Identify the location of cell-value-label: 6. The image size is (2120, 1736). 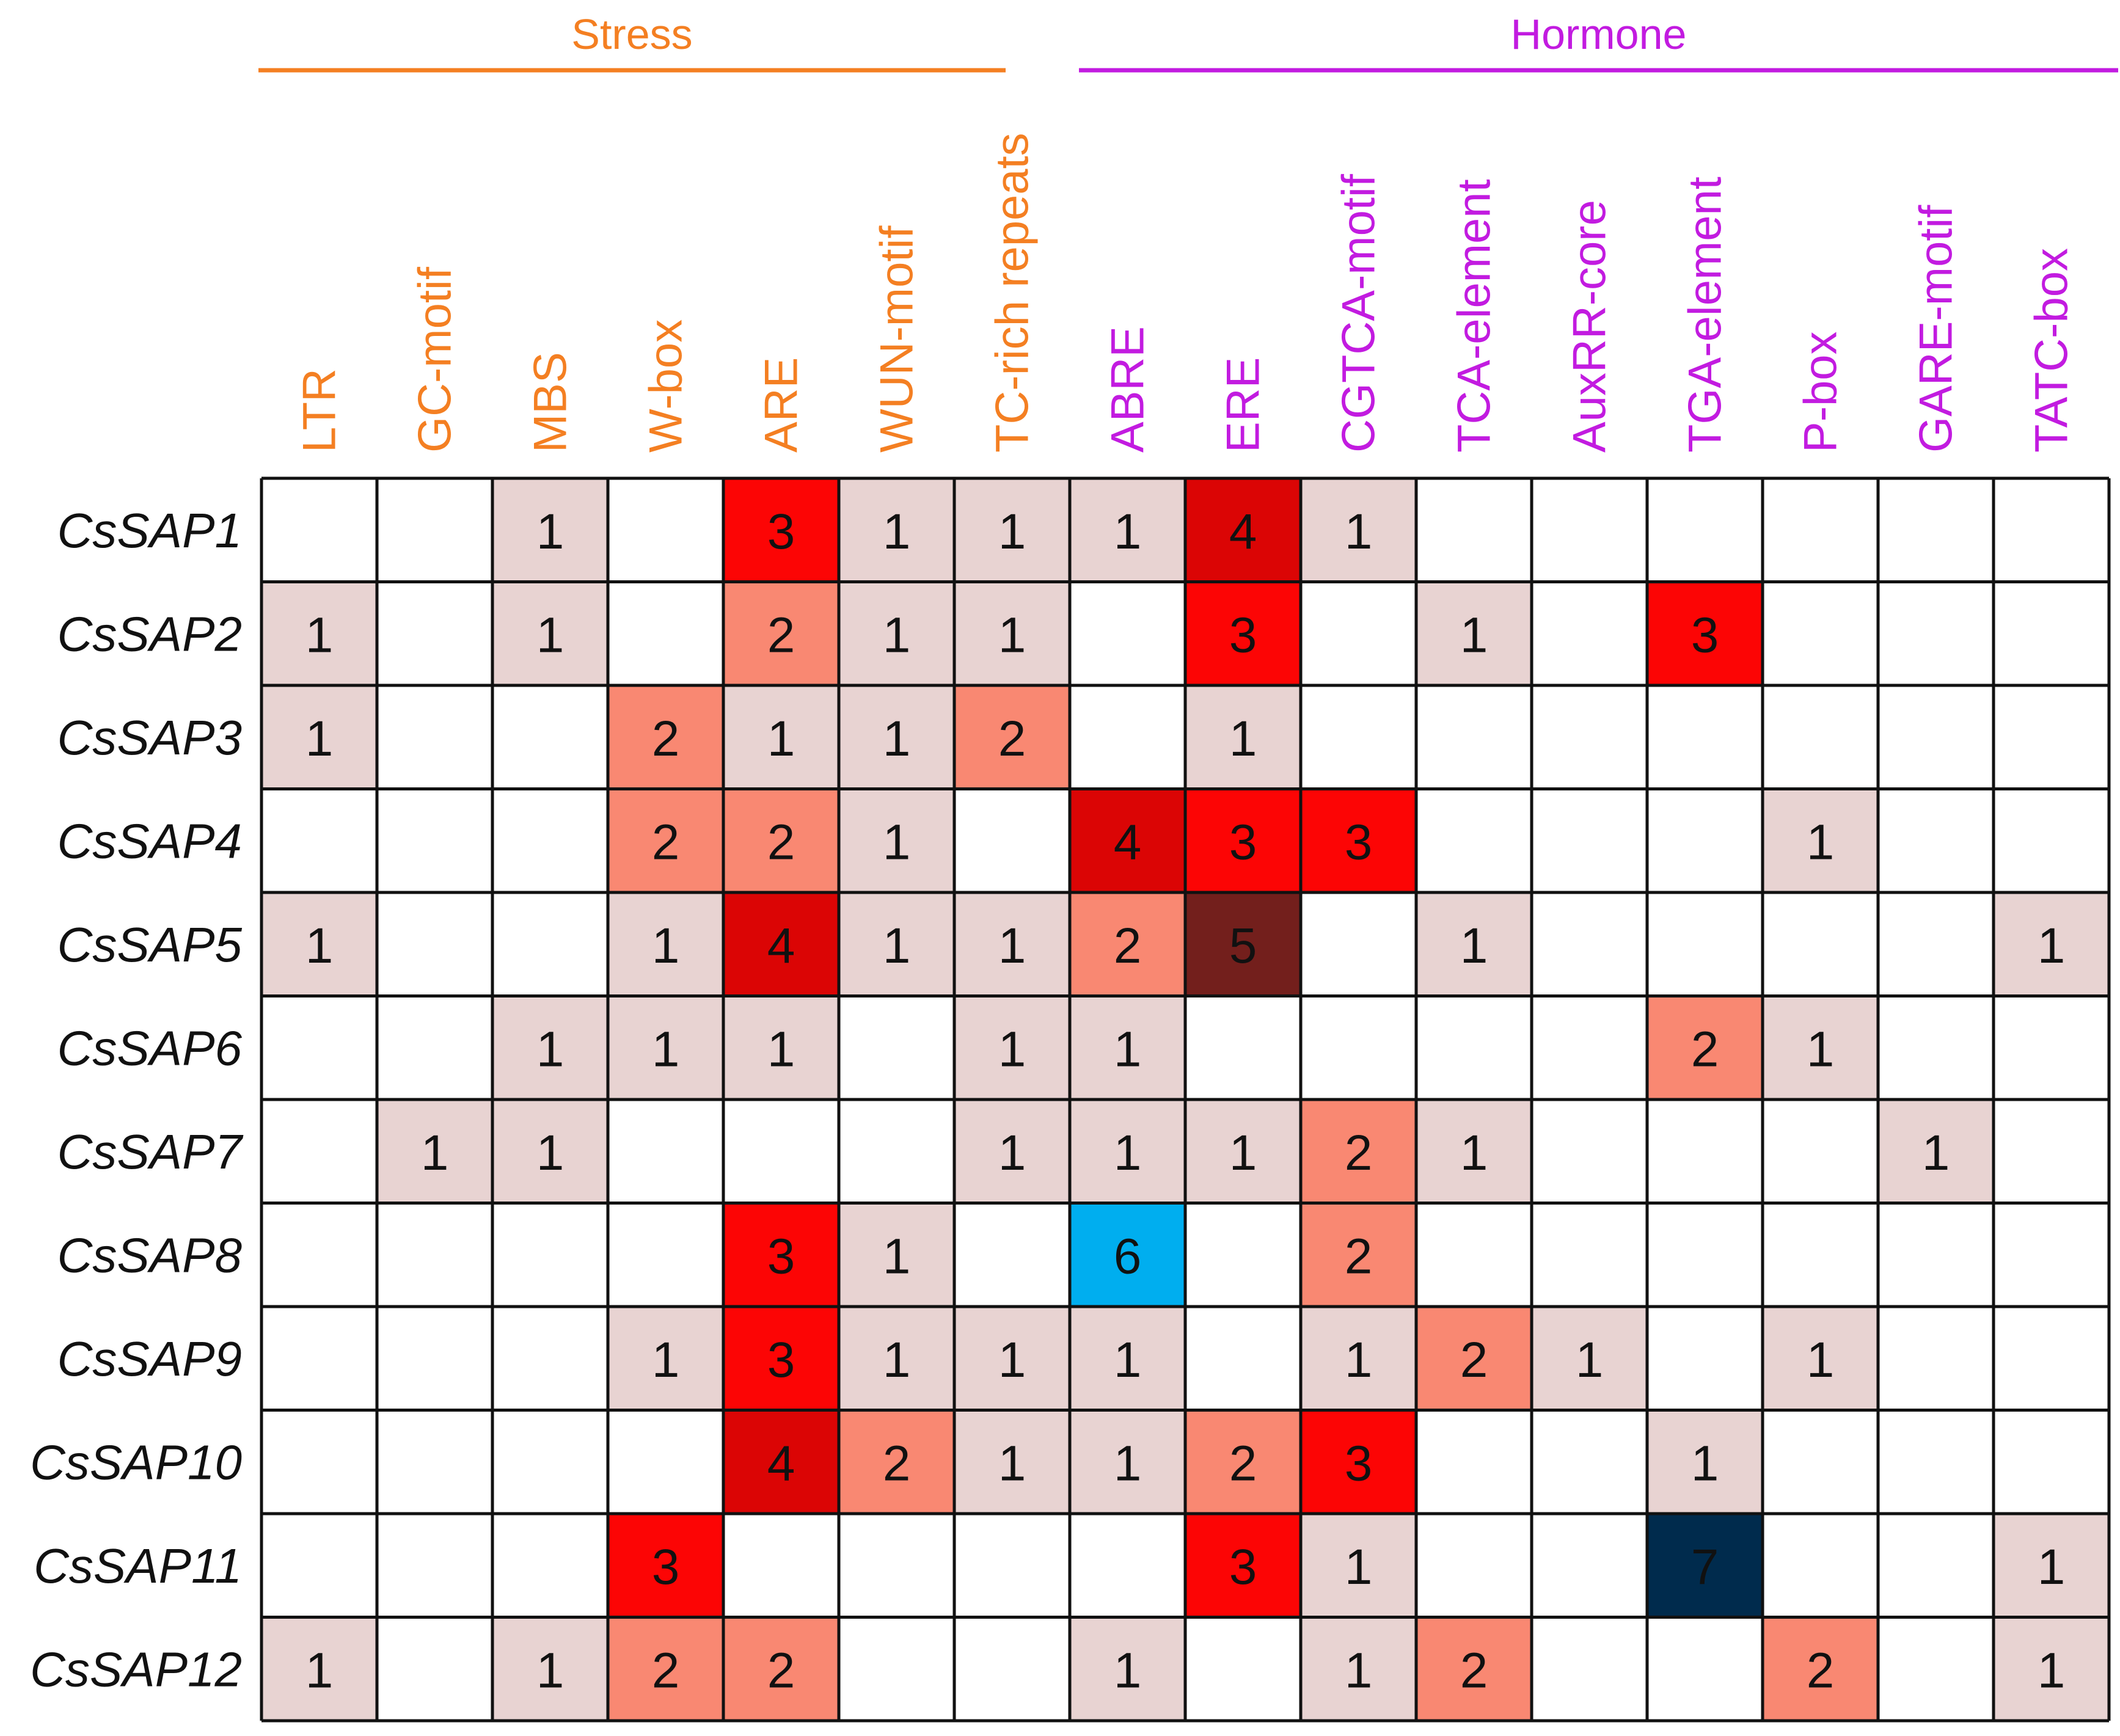
(1128, 1256).